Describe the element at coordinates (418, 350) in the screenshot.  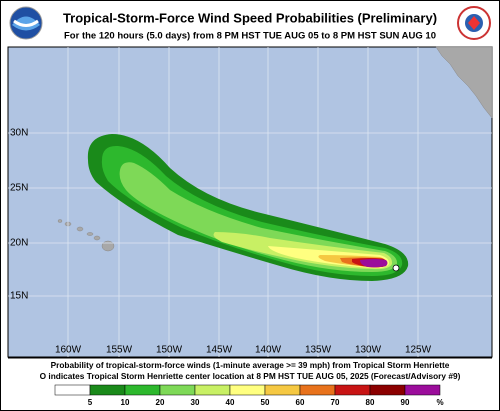
I see `lon-label: 125W` at that location.